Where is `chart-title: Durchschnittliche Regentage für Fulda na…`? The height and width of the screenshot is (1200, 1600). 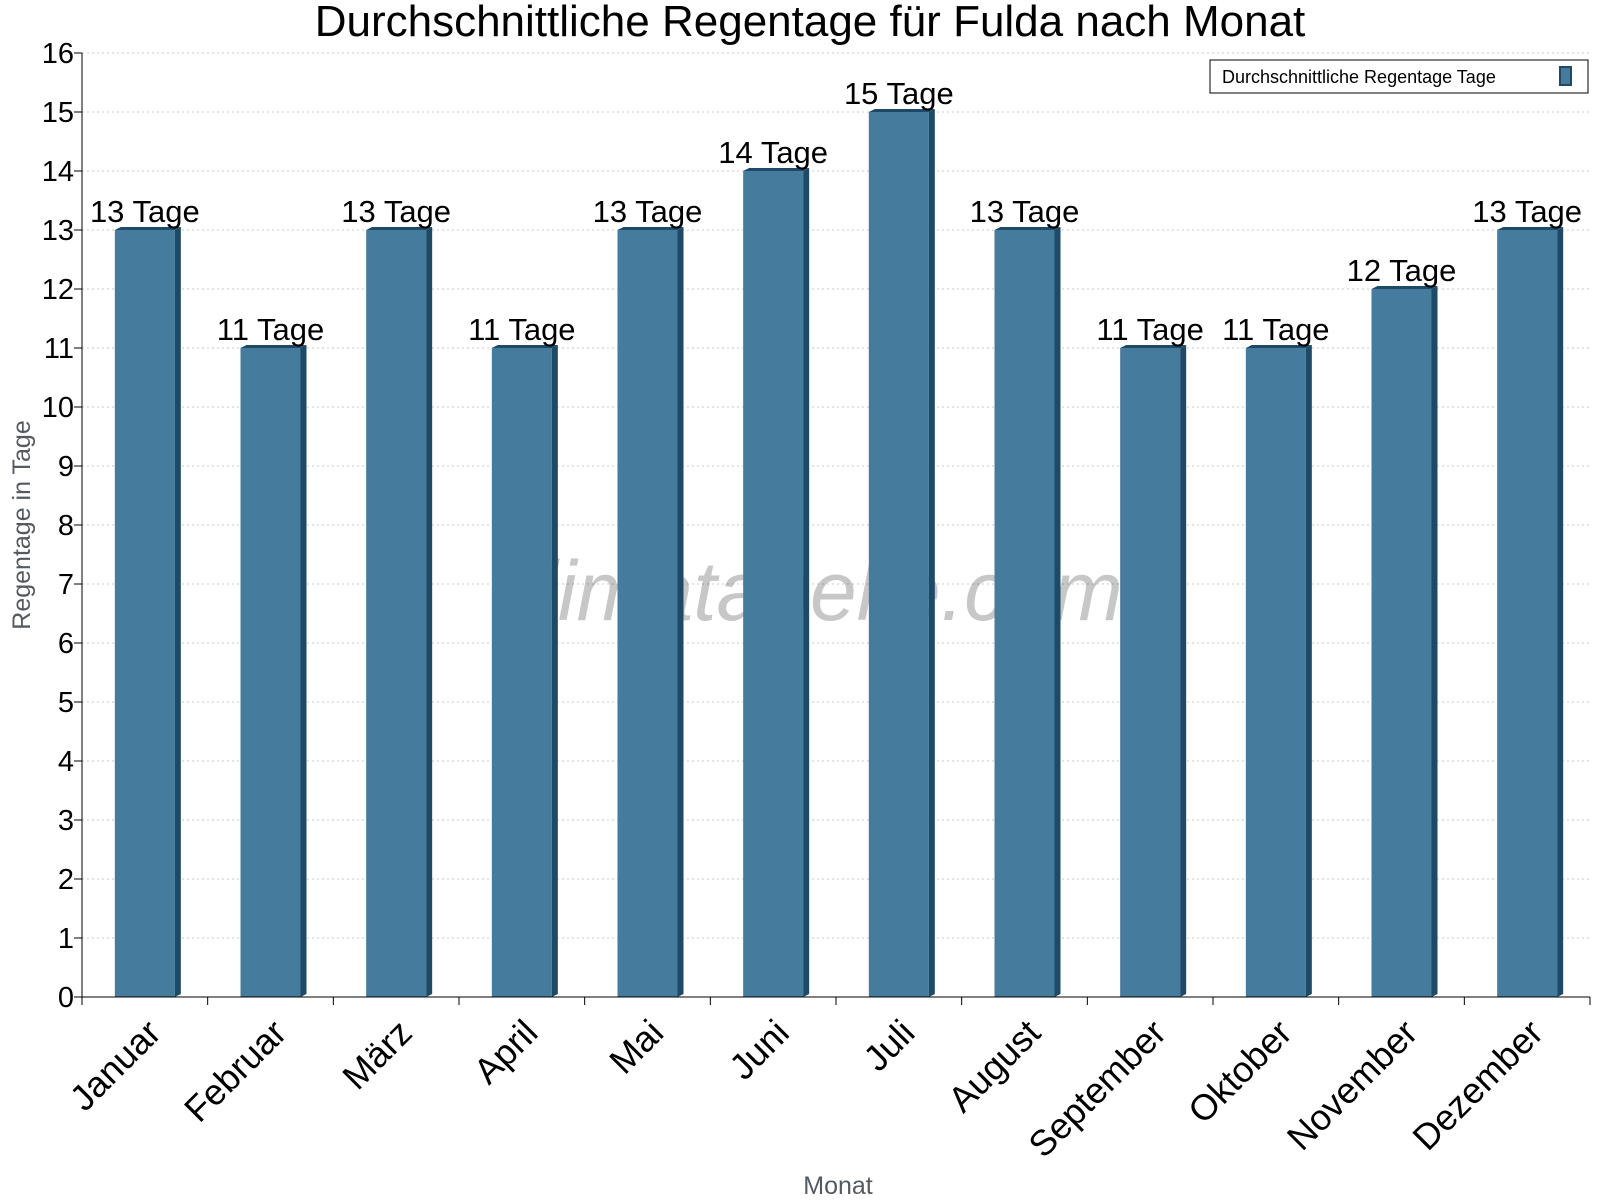 chart-title: Durchschnittliche Regentage für Fulda na… is located at coordinates (810, 23).